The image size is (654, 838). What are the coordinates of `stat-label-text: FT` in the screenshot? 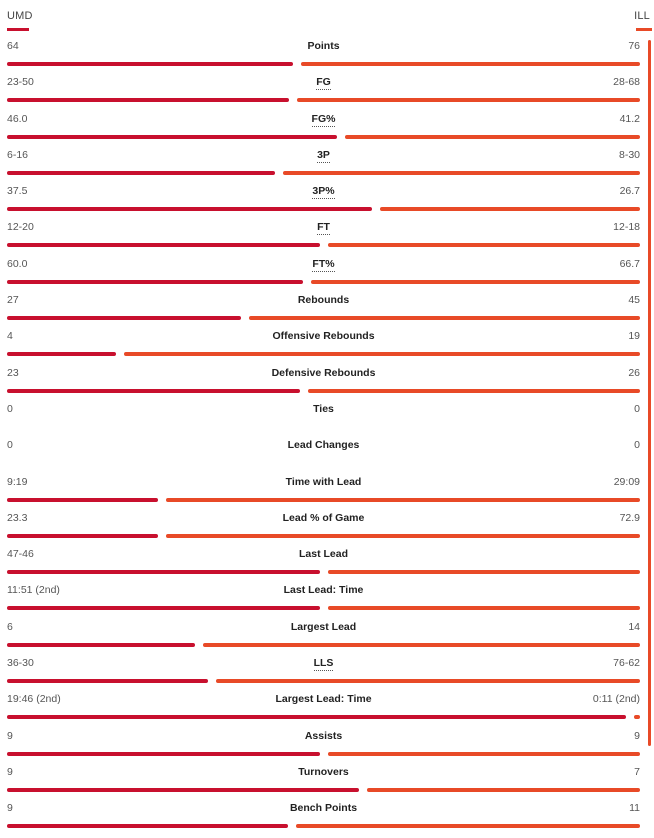 It's located at (323, 228).